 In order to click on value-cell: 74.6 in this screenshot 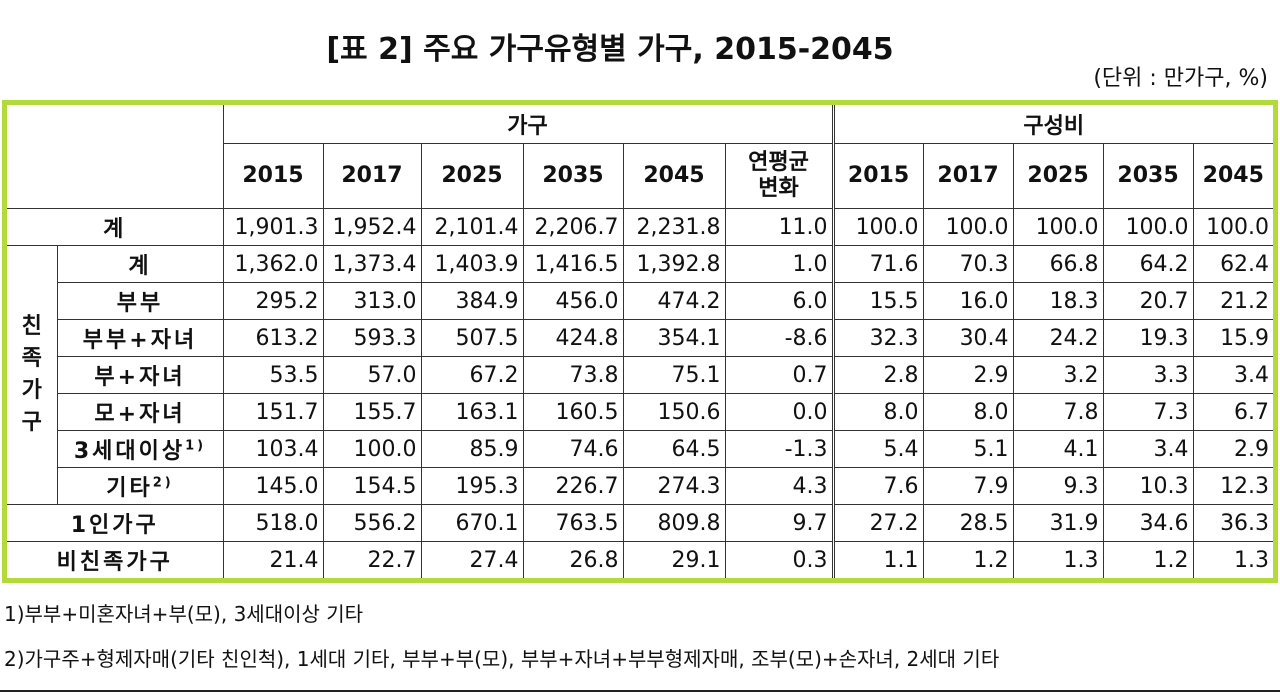, I will do `click(573, 449)`.